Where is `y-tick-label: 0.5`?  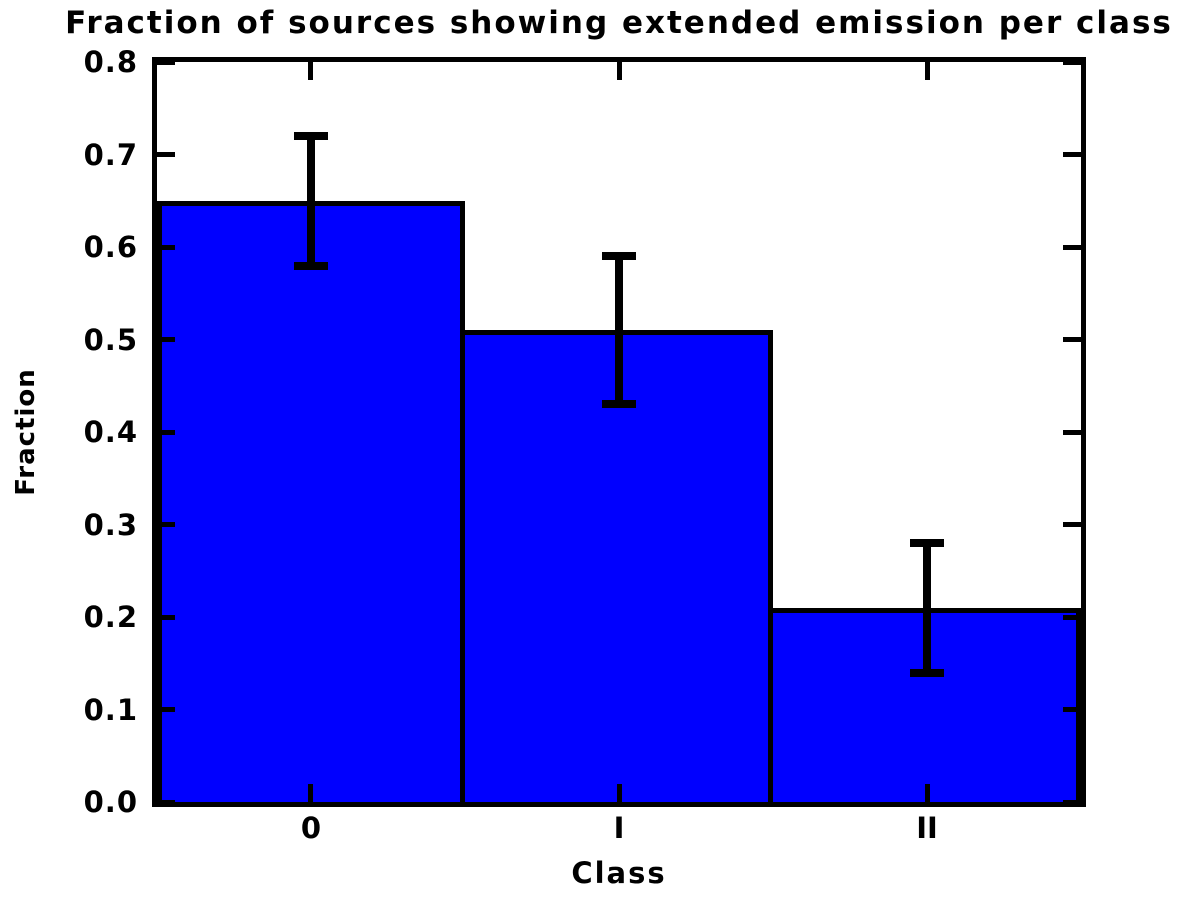
y-tick-label: 0.5 is located at coordinates (110, 339).